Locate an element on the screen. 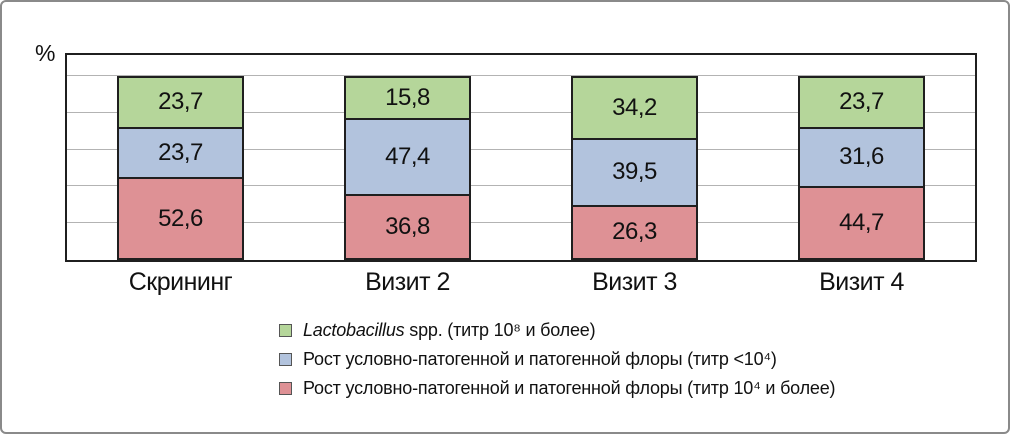  bar-segment: 36,8 is located at coordinates (407, 225).